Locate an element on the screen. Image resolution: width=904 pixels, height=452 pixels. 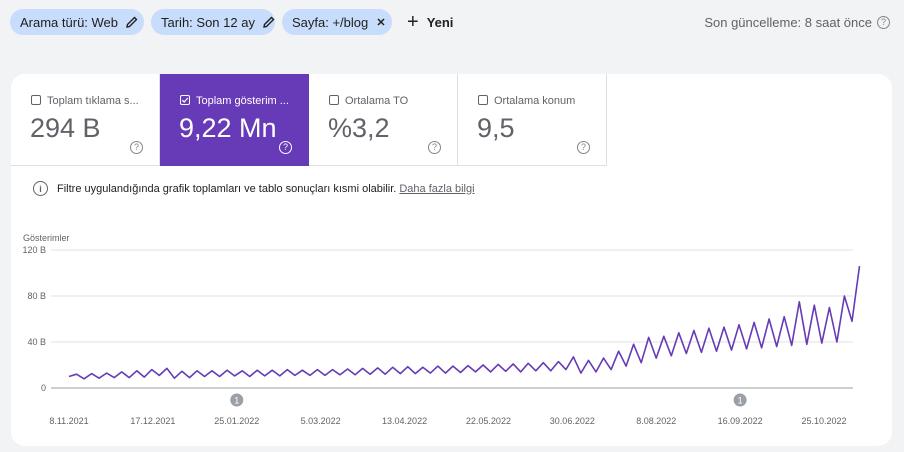
date-chip: Tarih: Son 12 ay is located at coordinates (213, 22).